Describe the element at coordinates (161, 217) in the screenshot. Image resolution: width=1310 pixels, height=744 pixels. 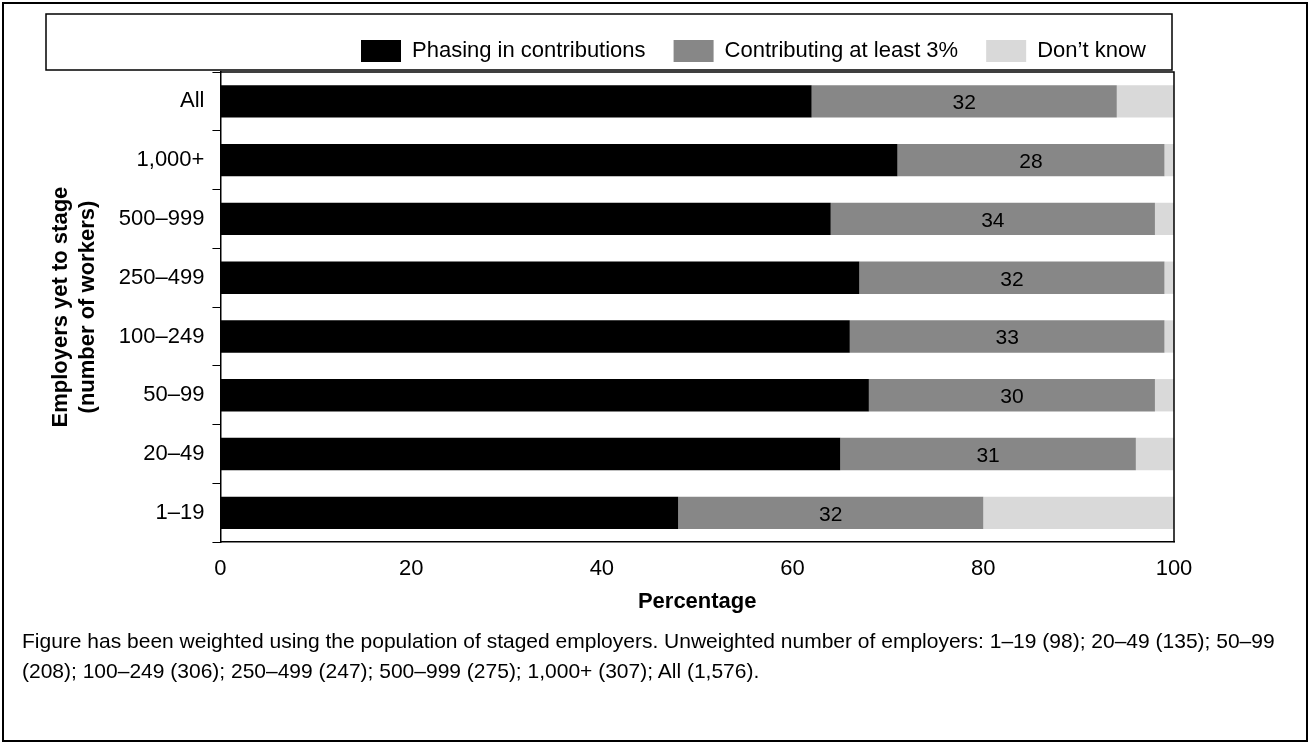
I see `y-tick-label: 500–999` at that location.